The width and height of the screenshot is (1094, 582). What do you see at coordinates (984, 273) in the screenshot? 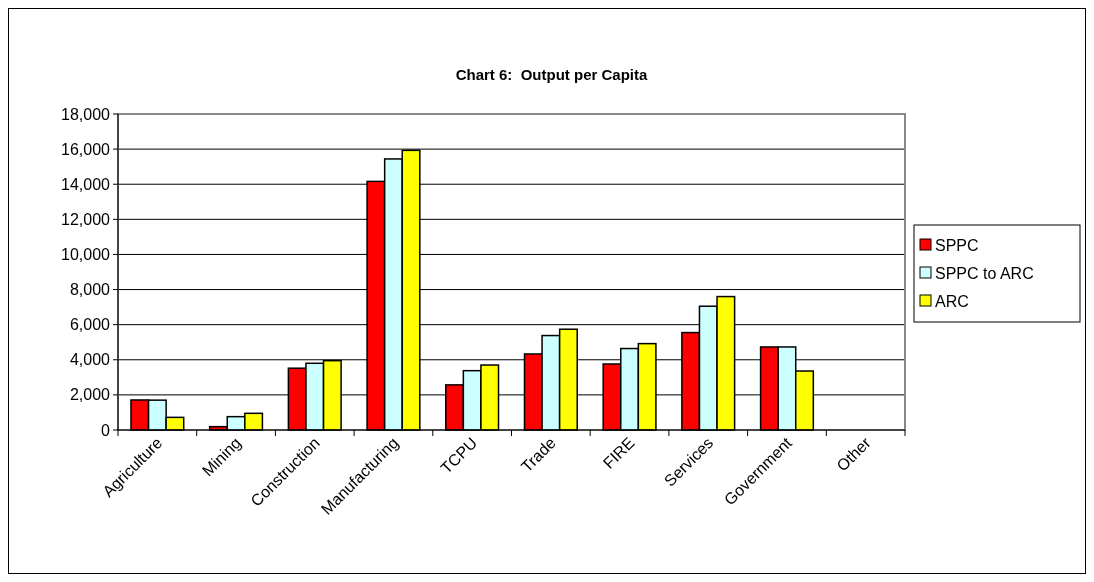
I see `legend-label: SPPC to ARC` at bounding box center [984, 273].